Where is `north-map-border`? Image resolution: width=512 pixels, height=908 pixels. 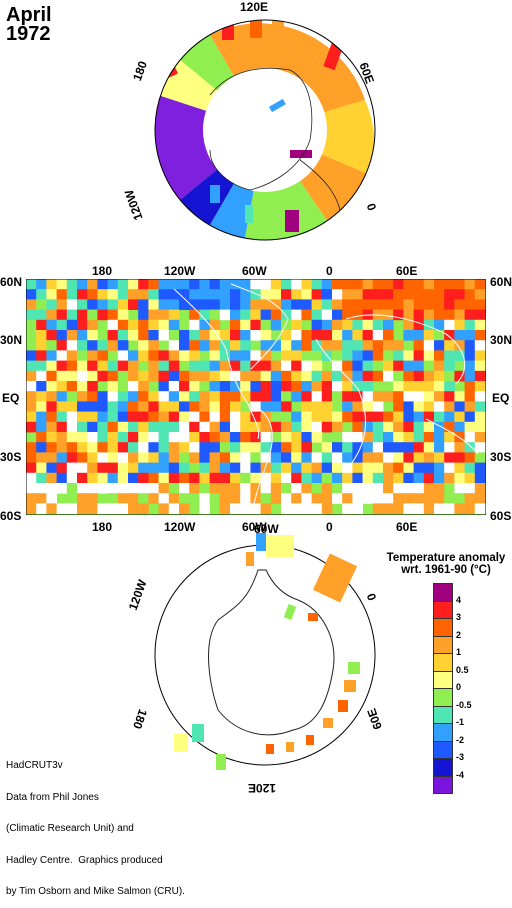 north-map-border is located at coordinates (265, 130).